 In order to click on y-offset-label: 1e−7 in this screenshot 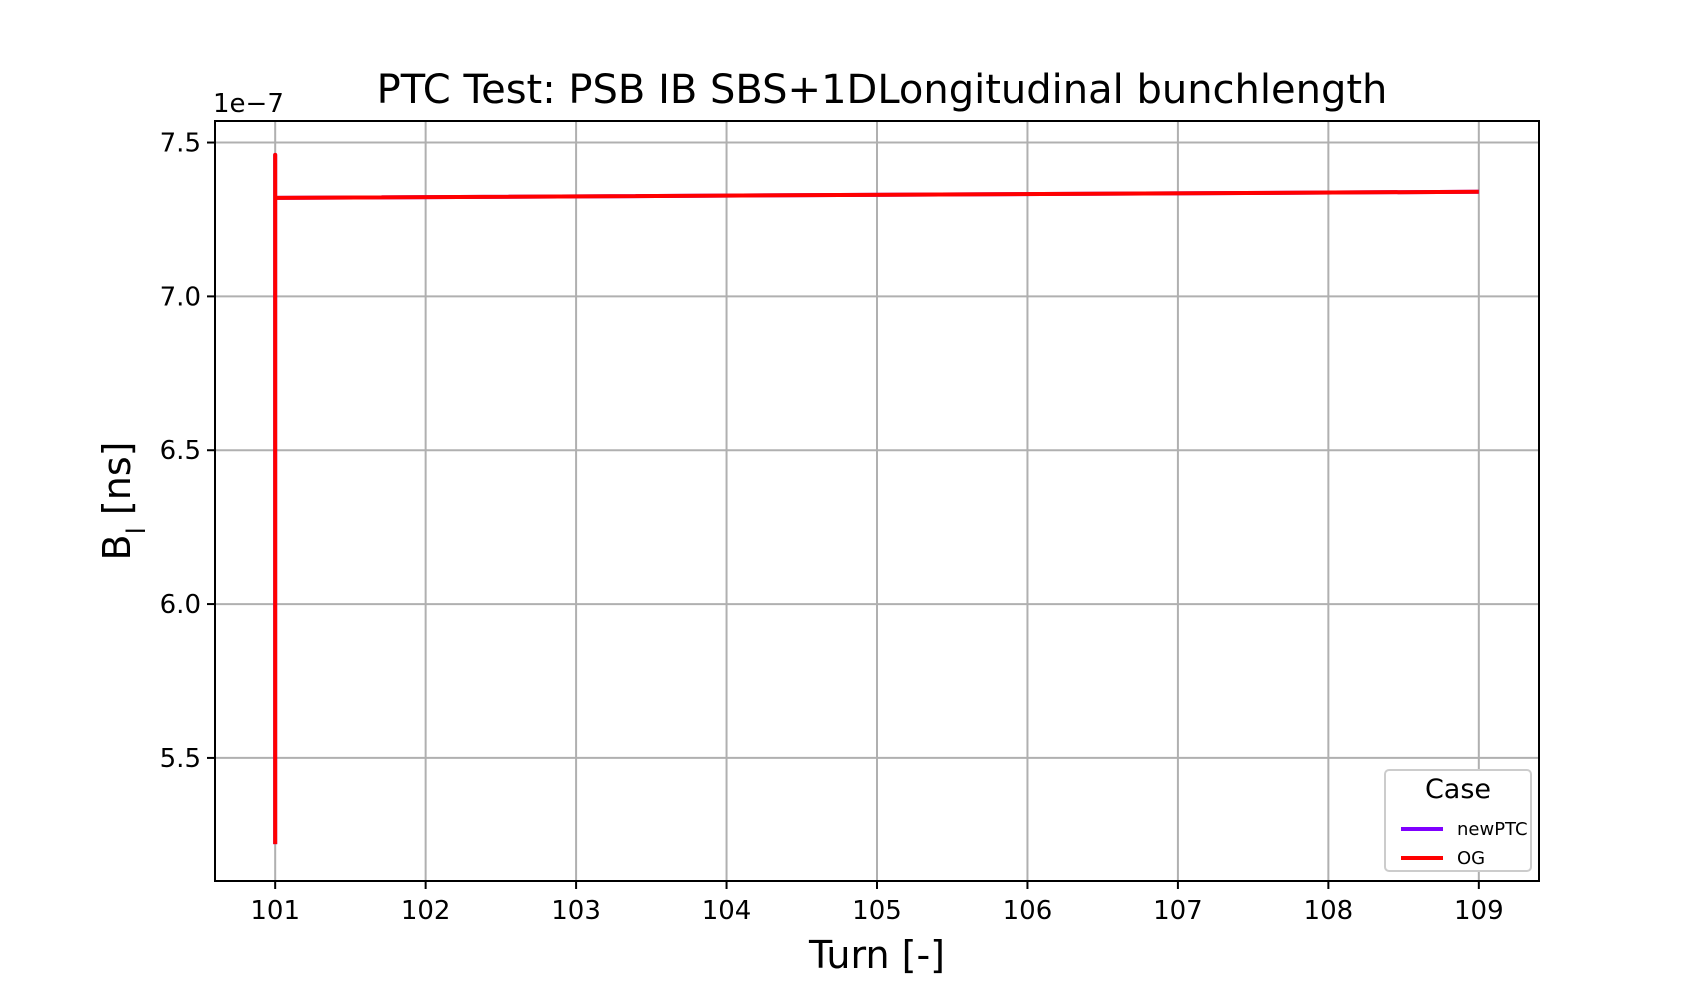, I will do `click(248, 104)`.